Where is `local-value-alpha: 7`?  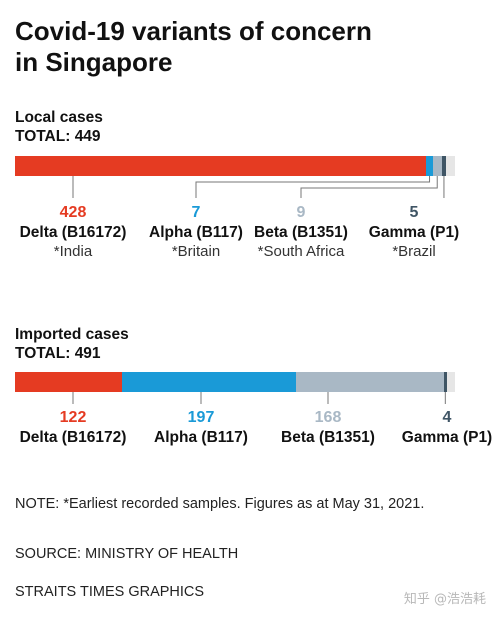 local-value-alpha: 7 is located at coordinates (196, 212).